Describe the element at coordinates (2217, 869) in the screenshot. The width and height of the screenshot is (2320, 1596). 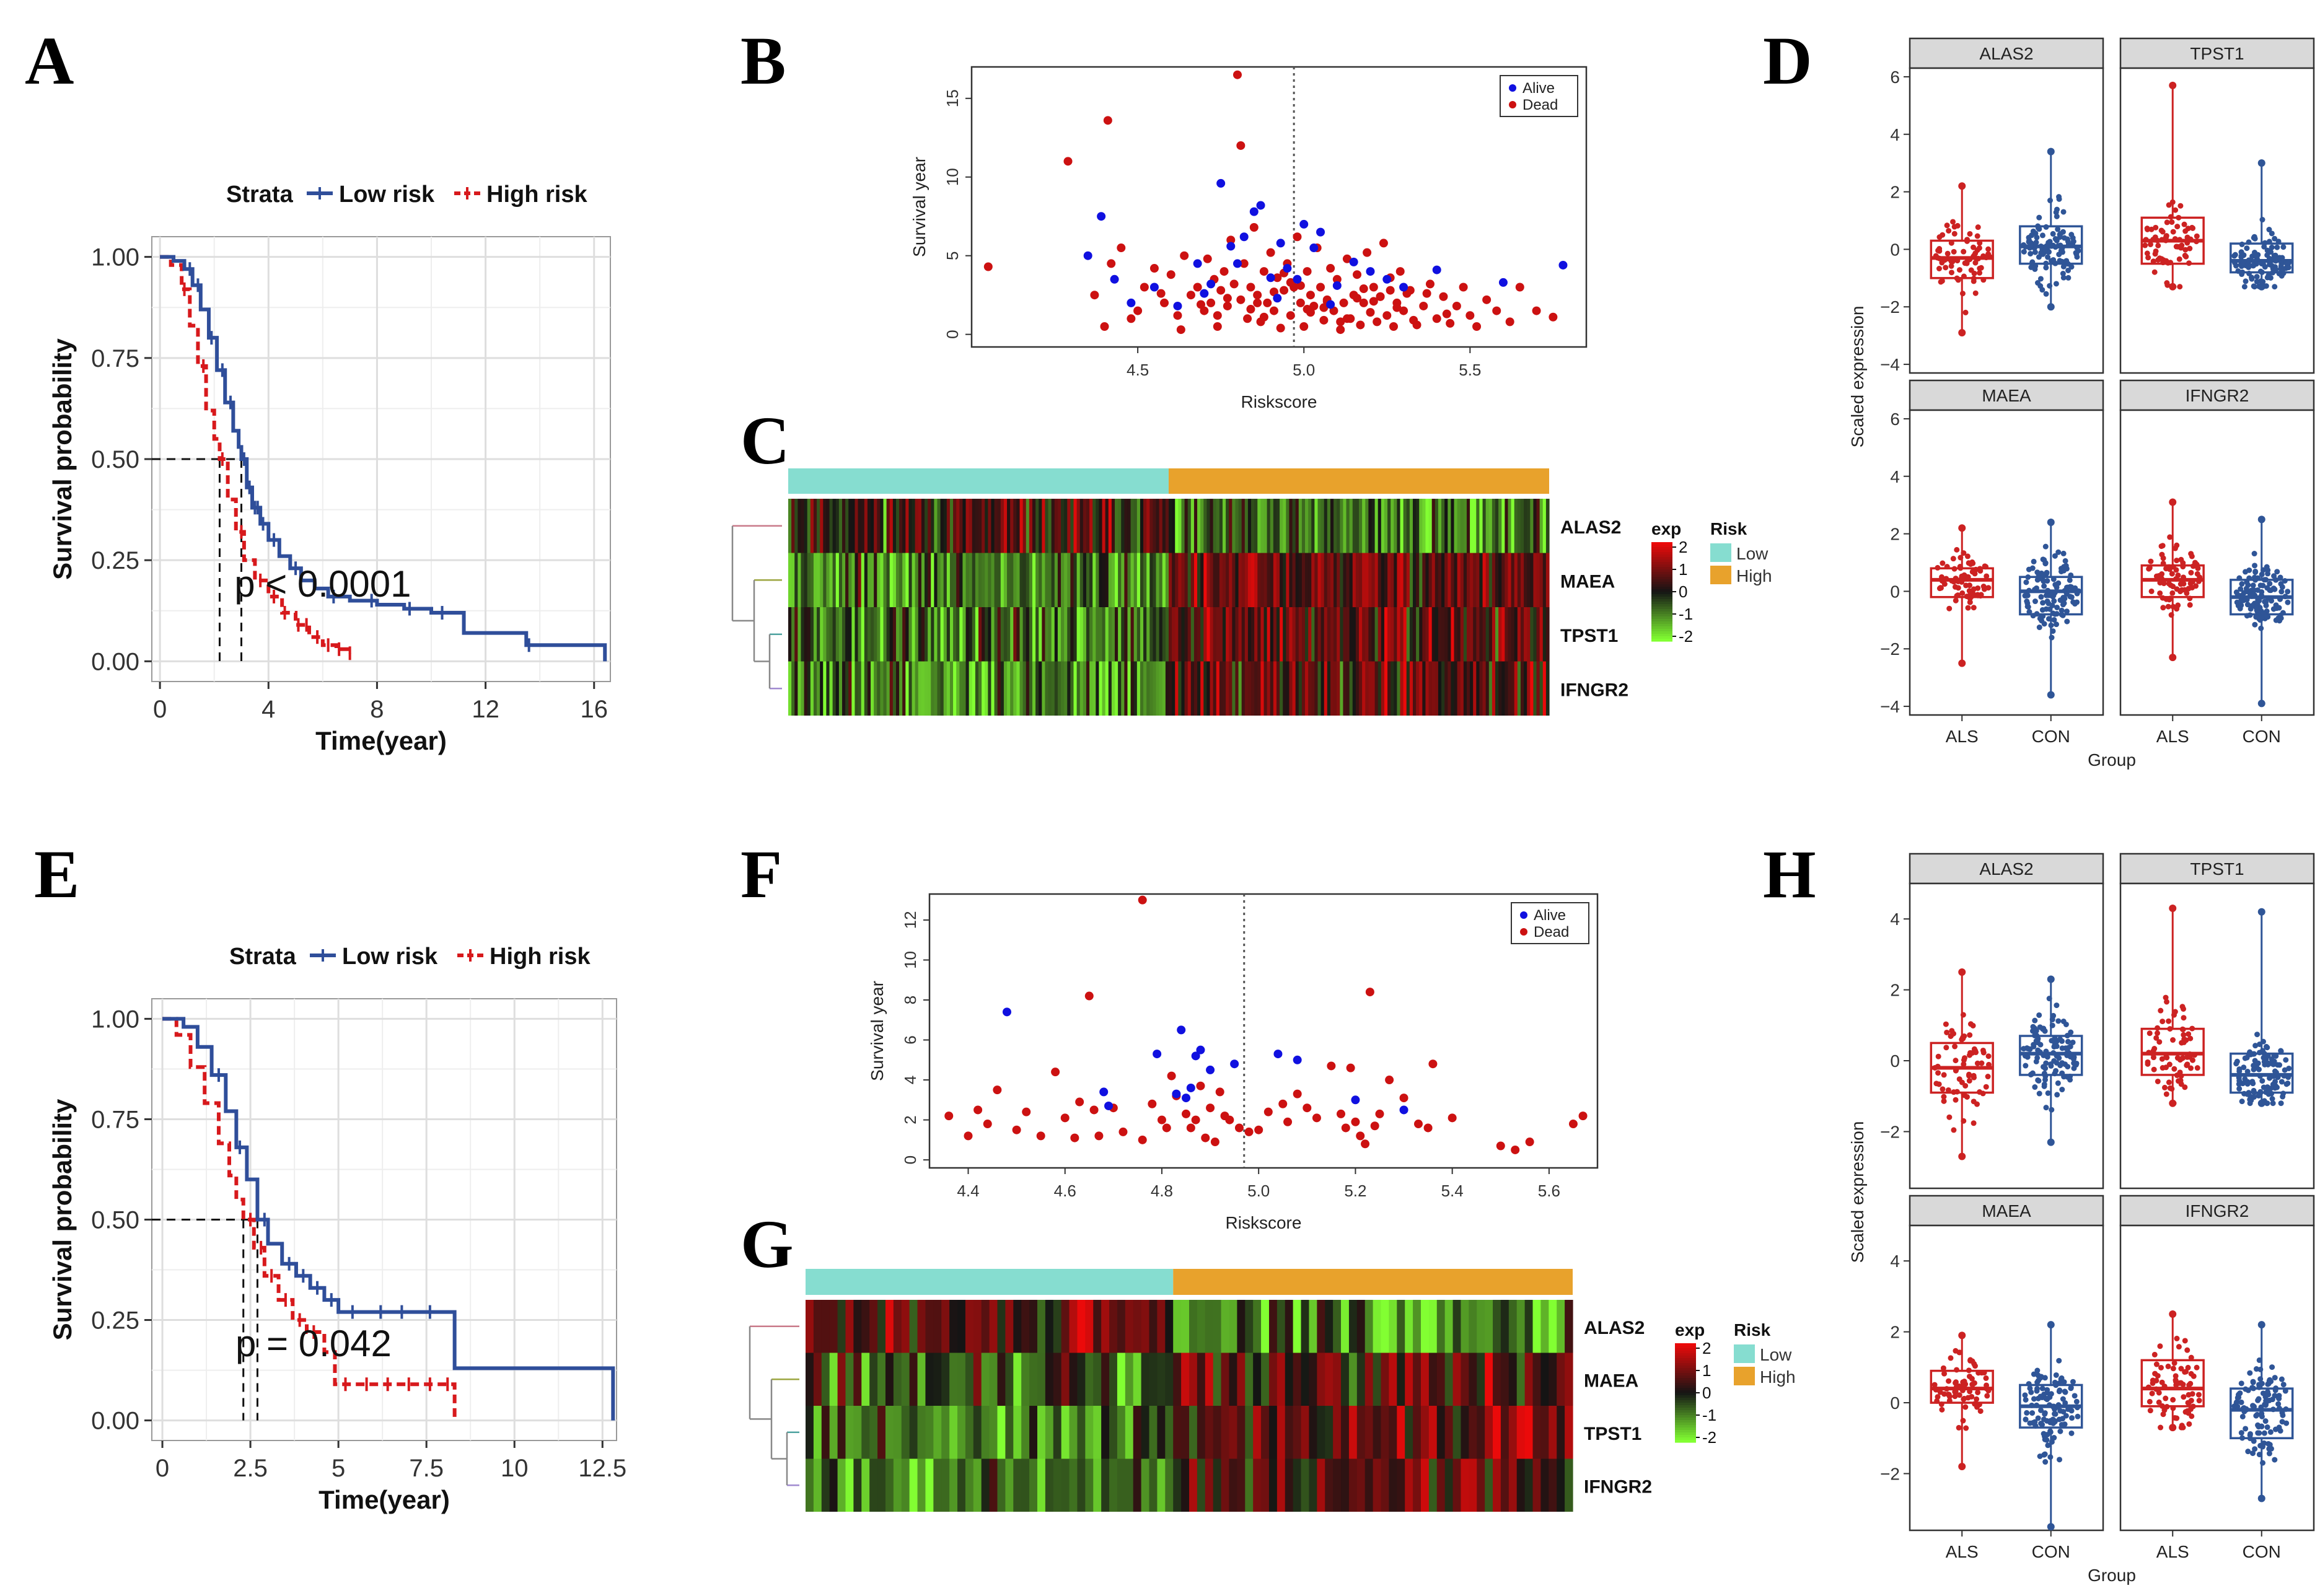
I see `facet-strip` at that location.